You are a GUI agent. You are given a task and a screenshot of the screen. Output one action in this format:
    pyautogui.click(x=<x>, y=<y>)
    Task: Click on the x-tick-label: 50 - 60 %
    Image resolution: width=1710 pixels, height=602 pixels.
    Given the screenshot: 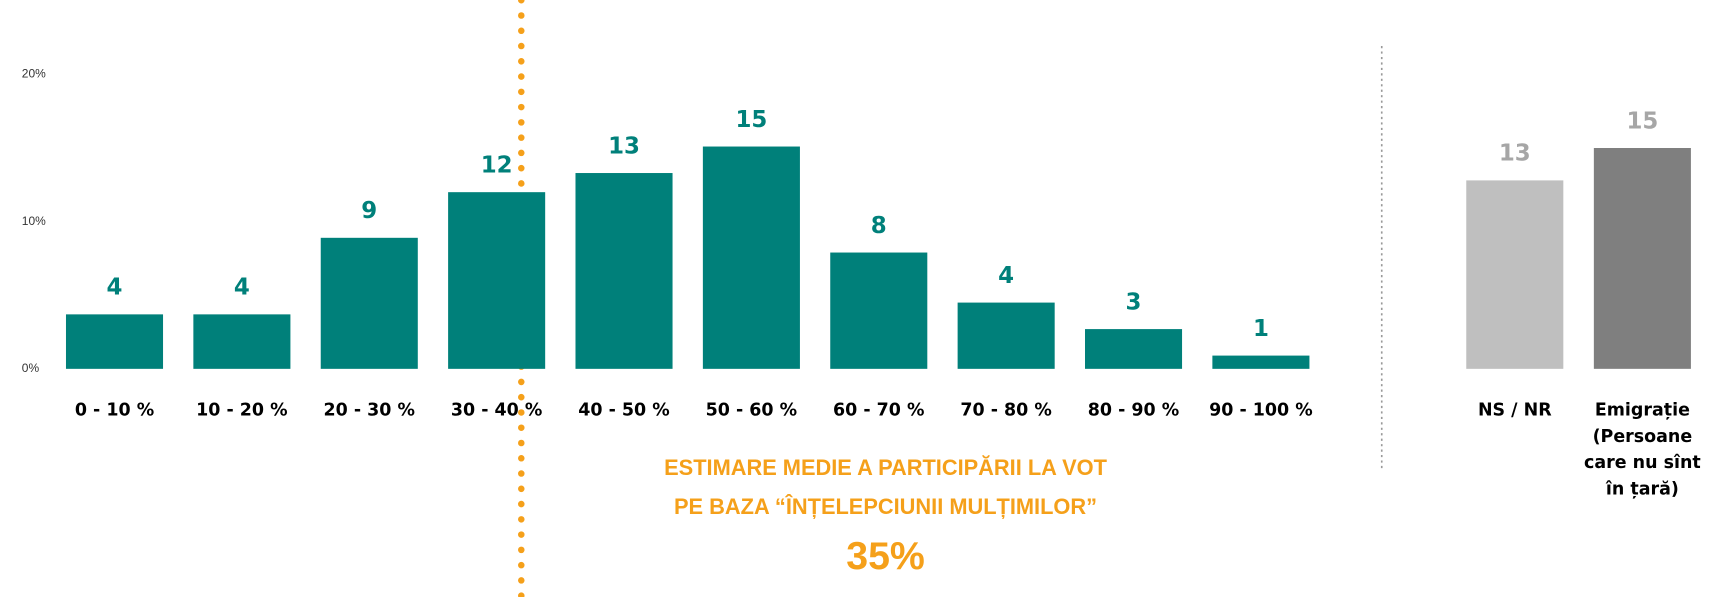 What is the action you would take?
    pyautogui.click(x=751, y=410)
    